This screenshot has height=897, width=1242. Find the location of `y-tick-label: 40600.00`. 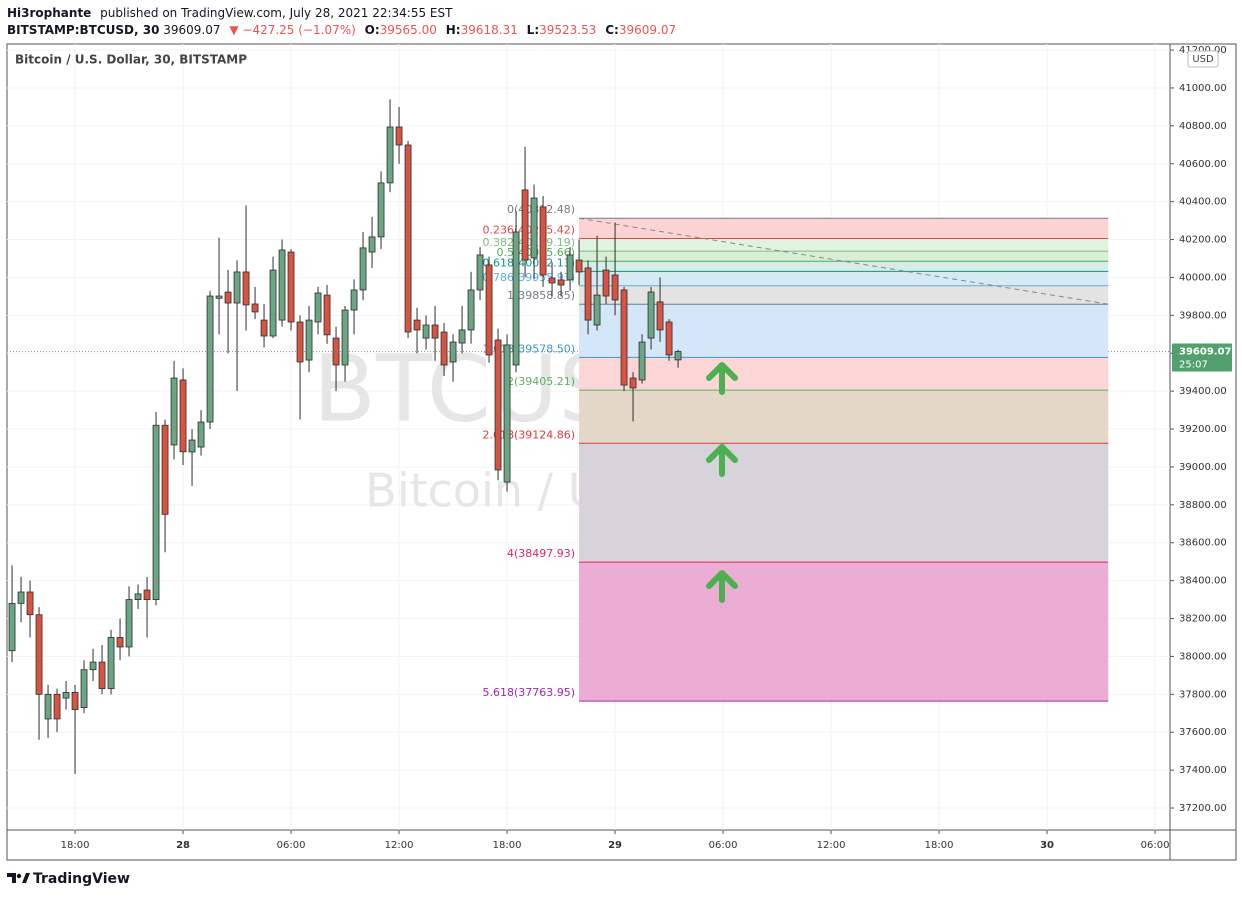

y-tick-label: 40600.00 is located at coordinates (1203, 164).